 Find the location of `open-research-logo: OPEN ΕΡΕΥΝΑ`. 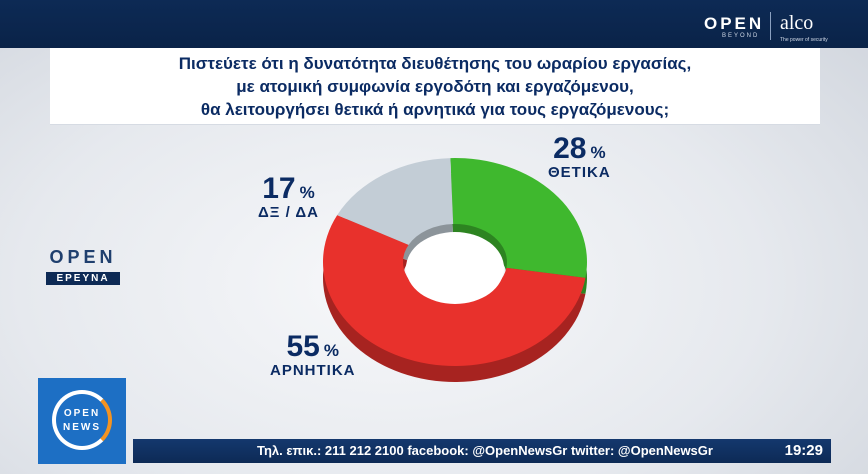

open-research-logo: OPEN ΕΡΕΥΝΑ is located at coordinates (83, 266).